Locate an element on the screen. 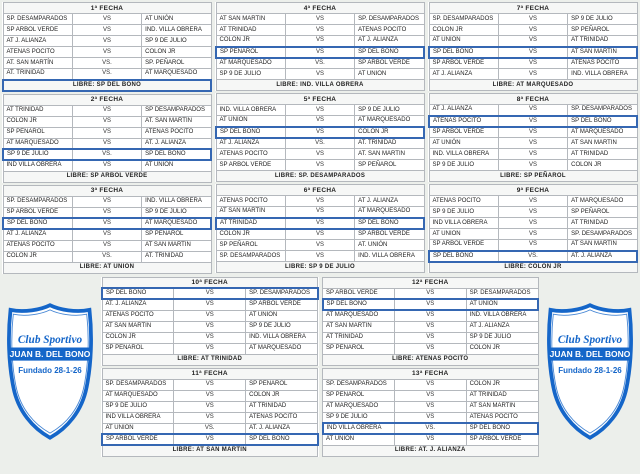 Image resolution: width=640 pixels, height=474 pixels. fecha-title: 13ª FECHA is located at coordinates (430, 373).